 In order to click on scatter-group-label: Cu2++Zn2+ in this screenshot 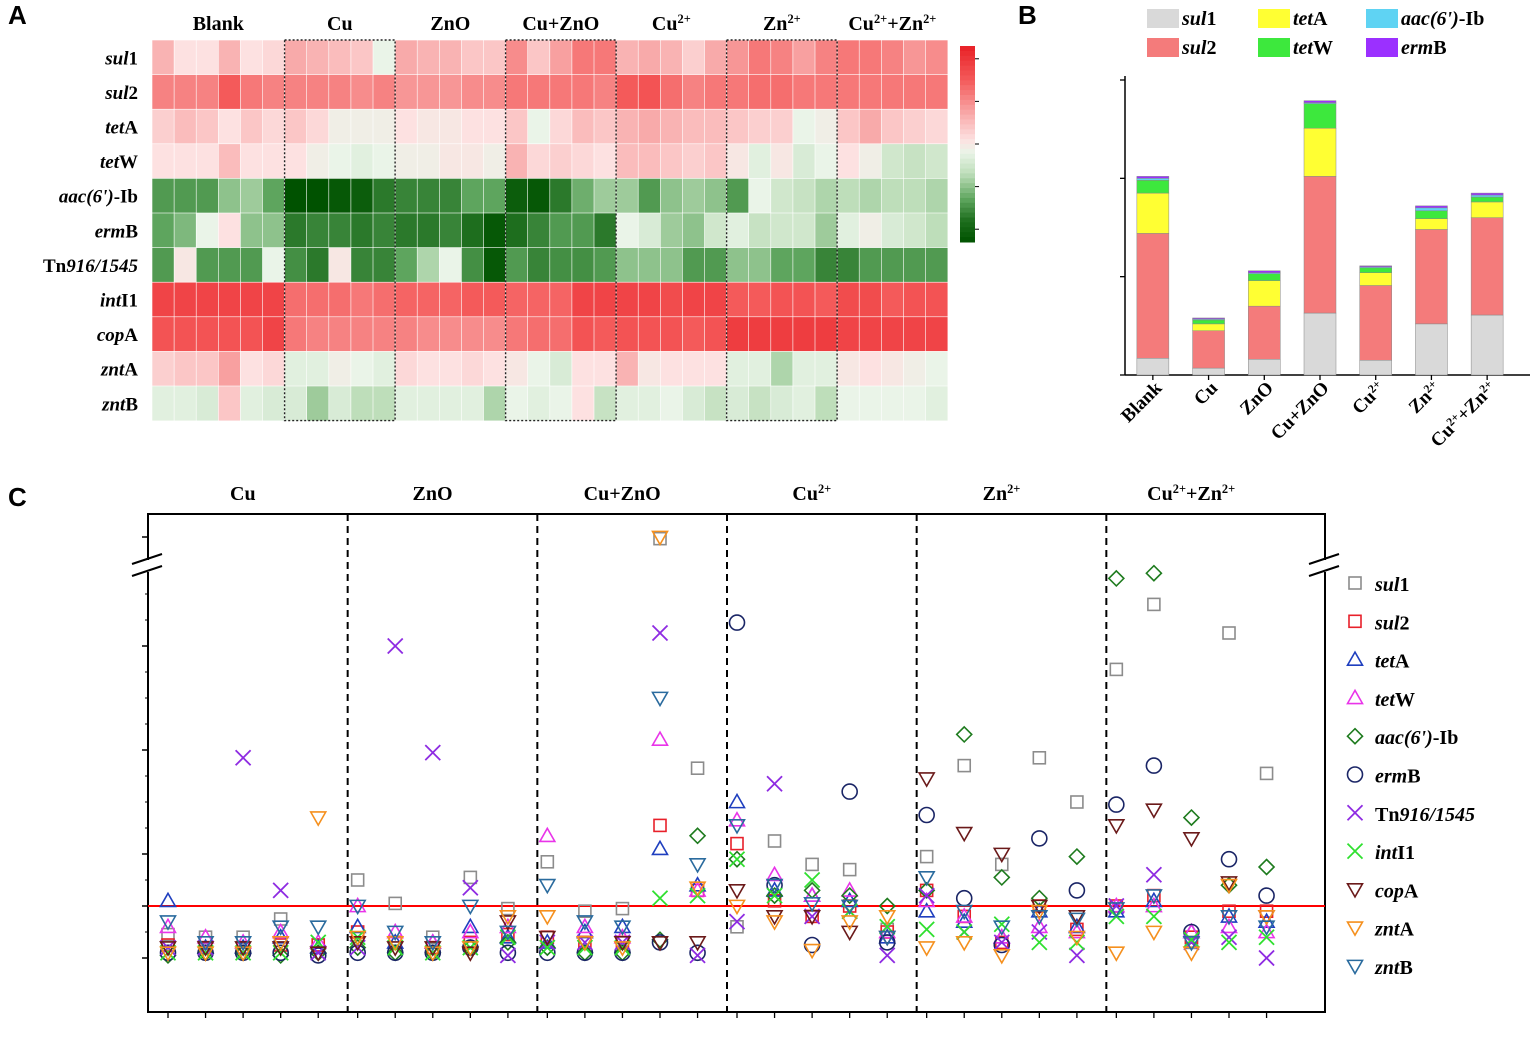, I will do `click(1191, 493)`.